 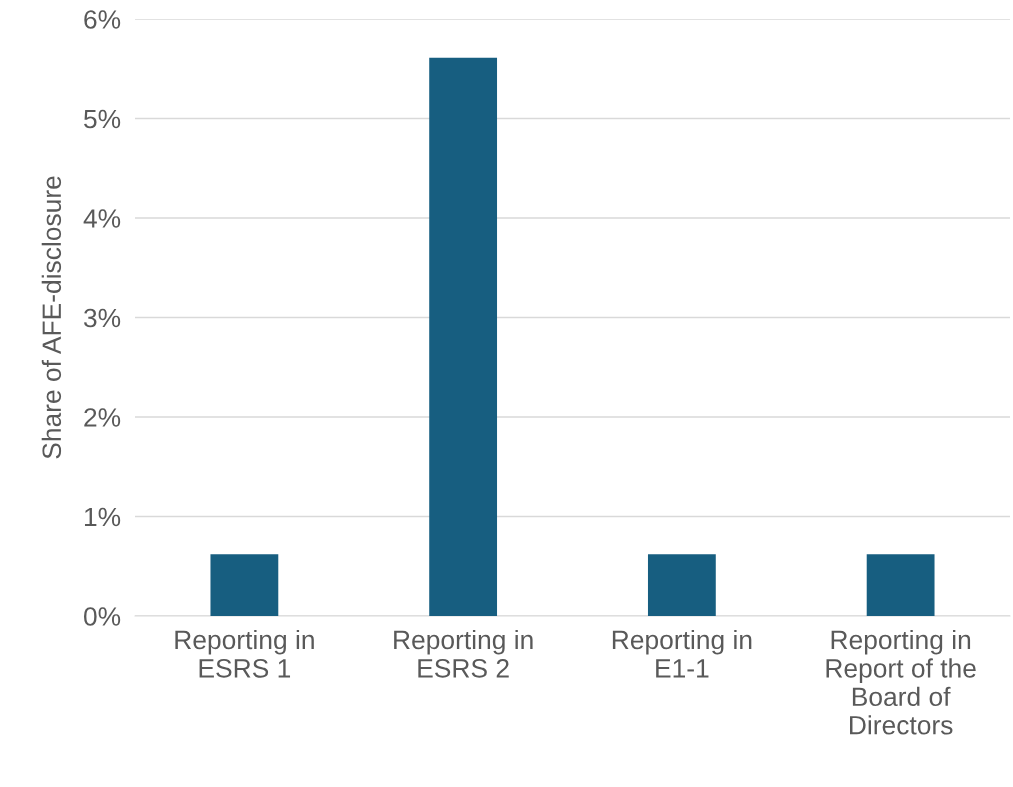 I want to click on y-tick-label: 5%, so click(x=102, y=119).